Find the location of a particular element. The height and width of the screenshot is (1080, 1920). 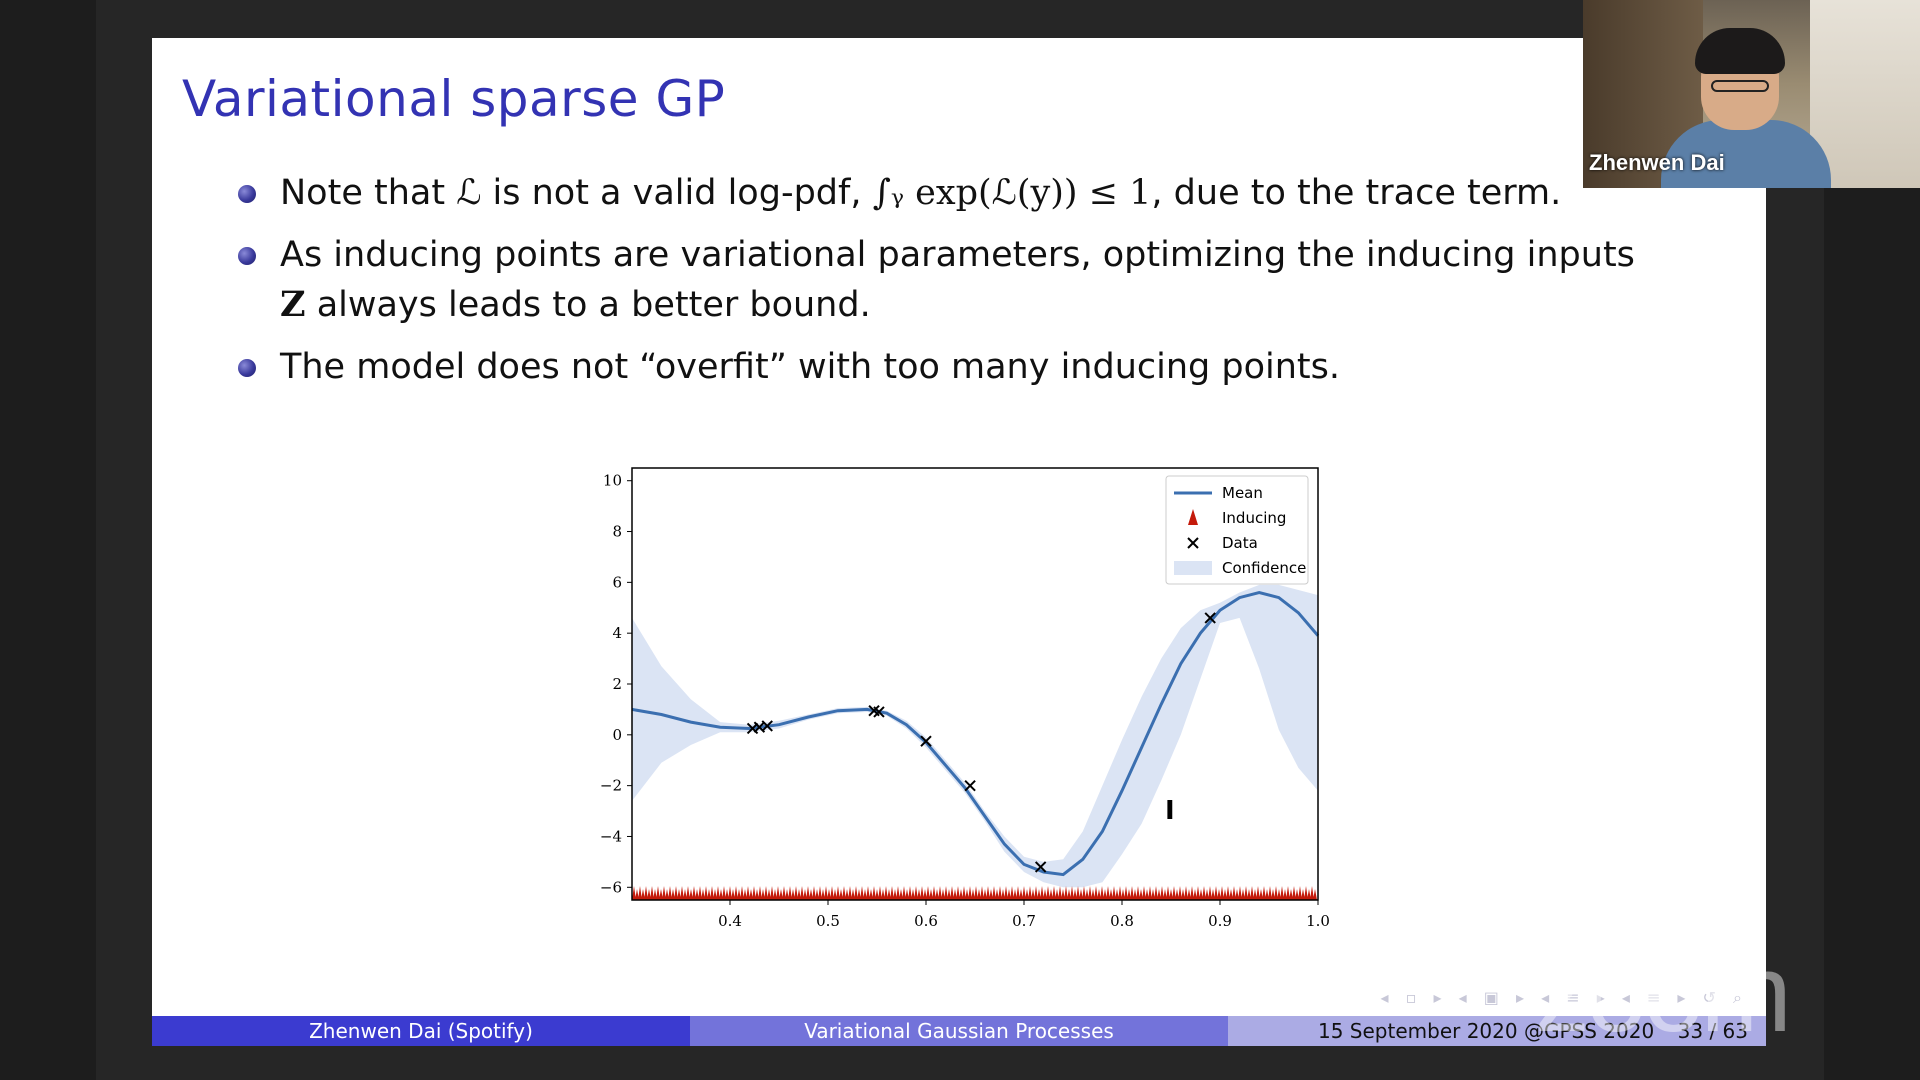

text-cursor-icon: I is located at coordinates (1170, 811).